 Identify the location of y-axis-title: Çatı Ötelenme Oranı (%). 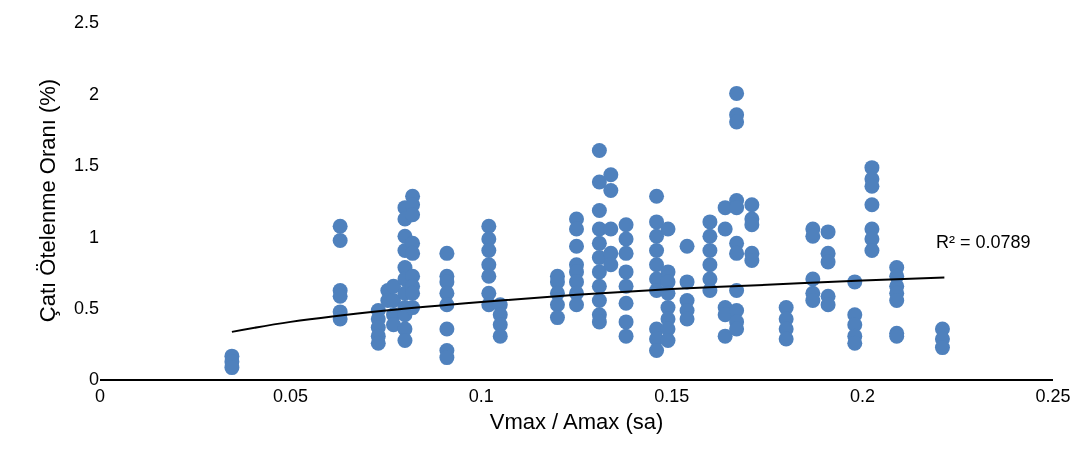
(47, 200).